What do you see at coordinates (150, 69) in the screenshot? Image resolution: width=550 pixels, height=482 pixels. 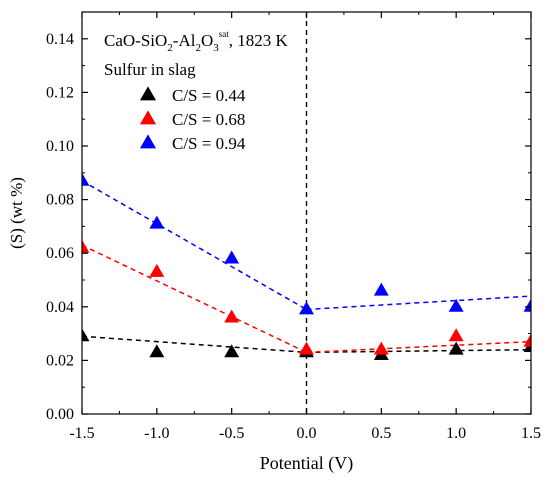 I see `legend-title: Sulfur in slag` at bounding box center [150, 69].